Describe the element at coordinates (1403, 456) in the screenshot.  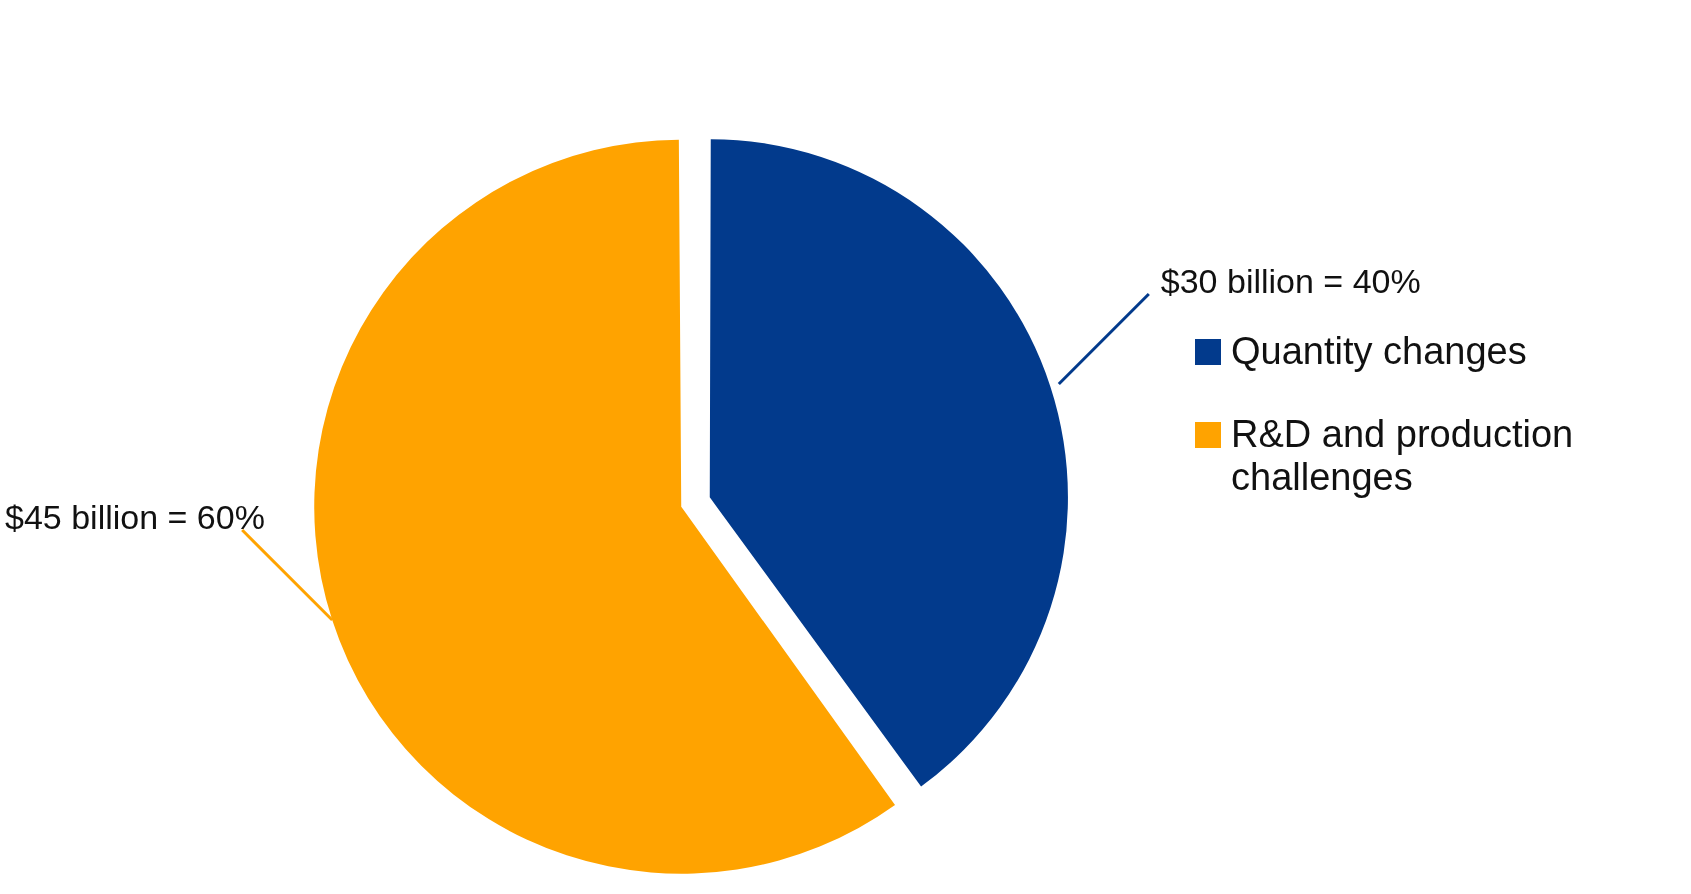
I see `legend-label: R&D and production challenges` at that location.